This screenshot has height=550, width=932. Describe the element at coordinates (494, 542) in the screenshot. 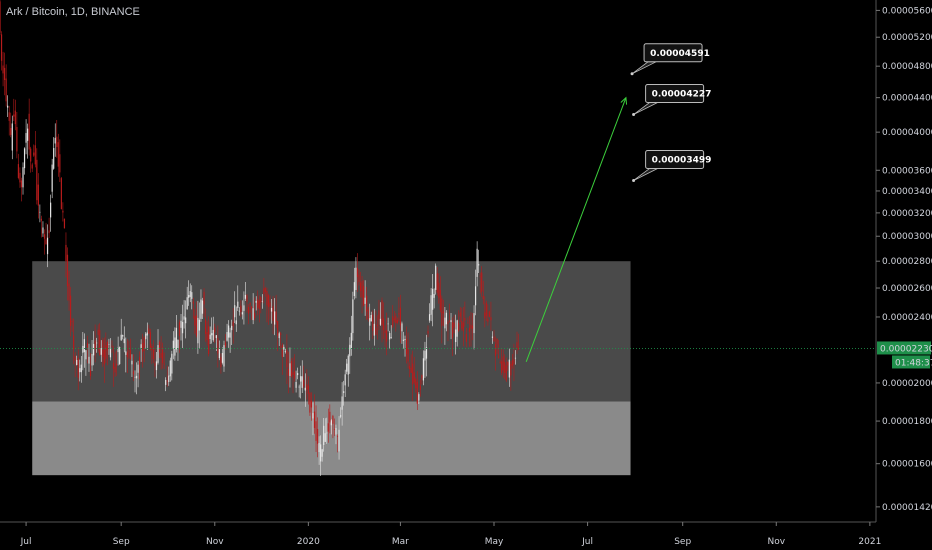

I see `x-tick-label: May` at that location.